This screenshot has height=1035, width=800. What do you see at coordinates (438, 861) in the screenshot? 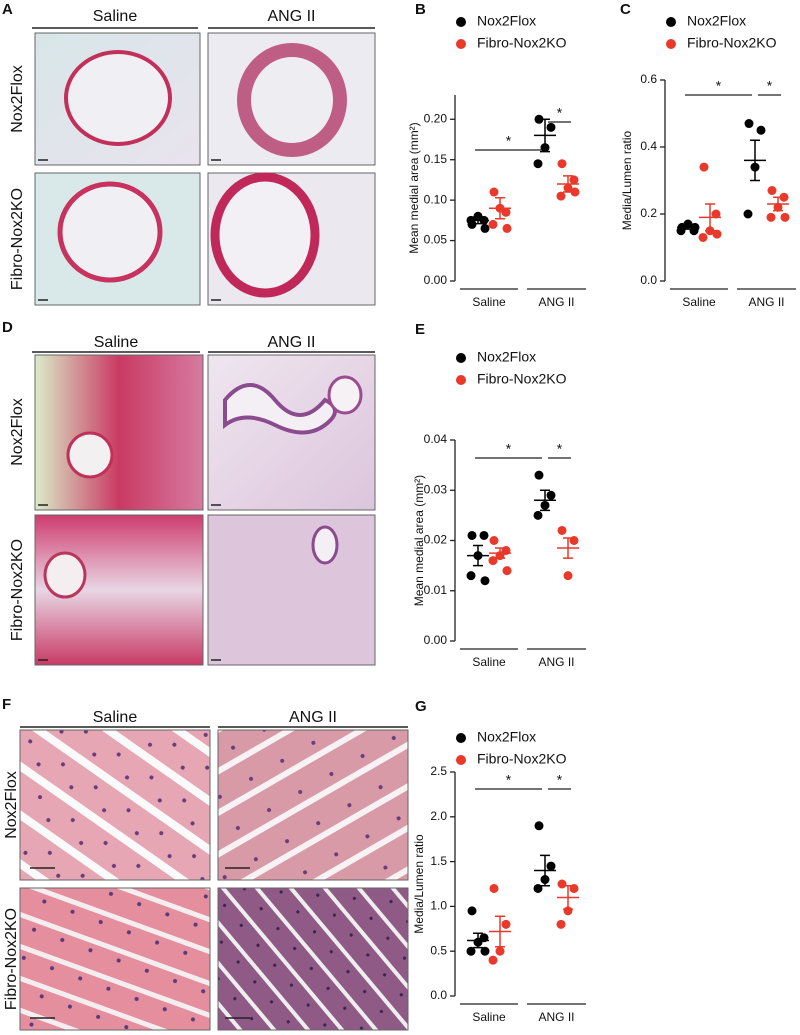
I see `y-tick-label: 1.5` at bounding box center [438, 861].